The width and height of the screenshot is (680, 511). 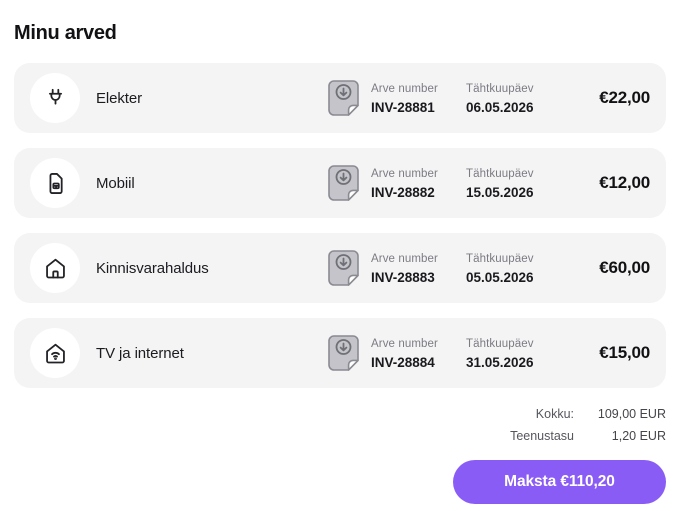 I want to click on due-date-column: Tähtkuupäev 15.05.2026, so click(x=512, y=183).